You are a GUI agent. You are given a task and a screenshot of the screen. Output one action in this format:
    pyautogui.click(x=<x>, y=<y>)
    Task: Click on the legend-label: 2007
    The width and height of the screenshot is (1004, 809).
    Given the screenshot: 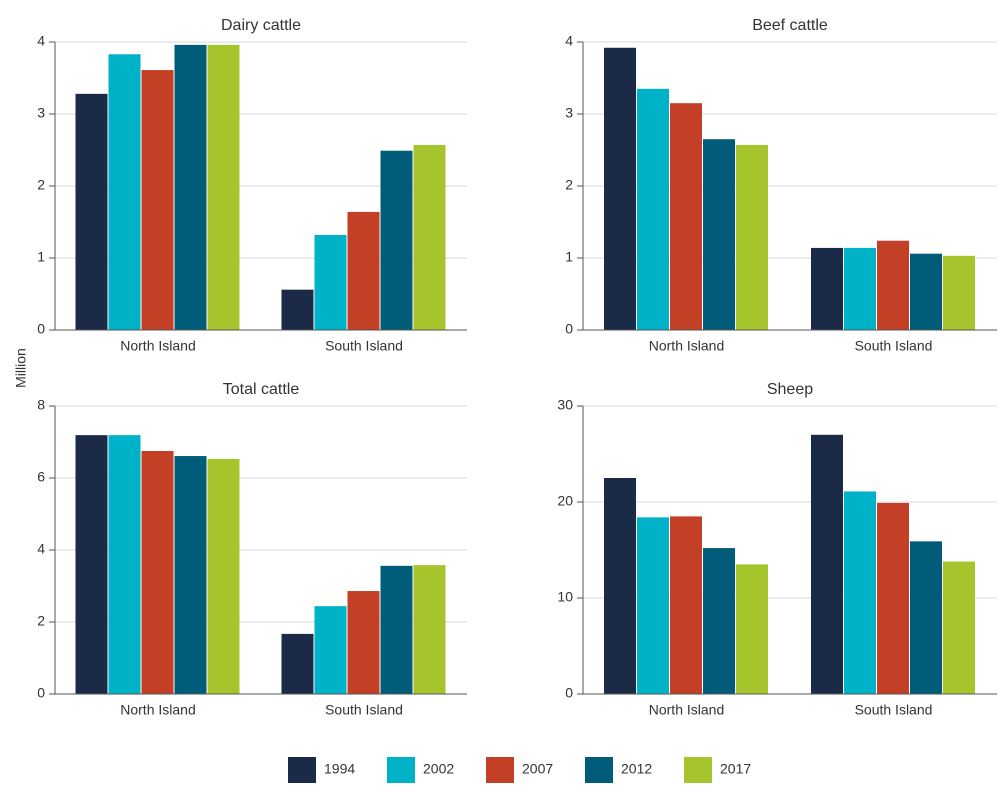 What is the action you would take?
    pyautogui.click(x=537, y=769)
    